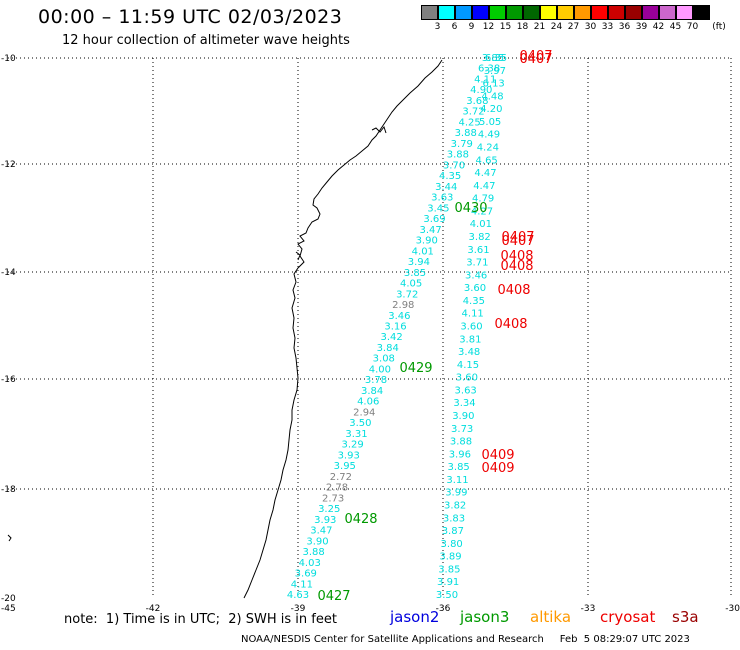  Describe the element at coordinates (628, 617) in the screenshot. I see `satellite-legend-cryosat: cryosat` at that location.